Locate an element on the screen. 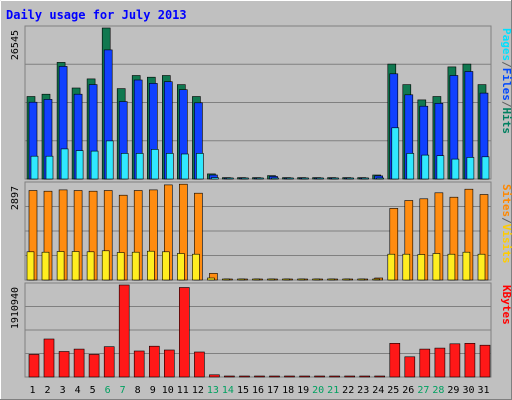 This screenshot has height=400, width=512. series-pages is located at coordinates (260, 153).